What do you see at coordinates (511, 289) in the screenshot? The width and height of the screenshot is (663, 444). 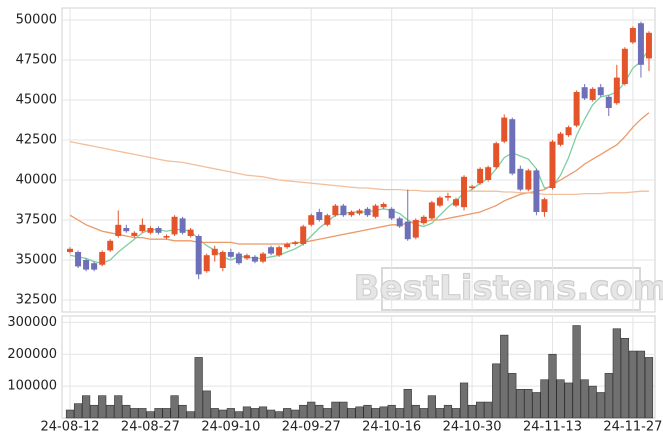 I see `watermark-box` at bounding box center [511, 289].